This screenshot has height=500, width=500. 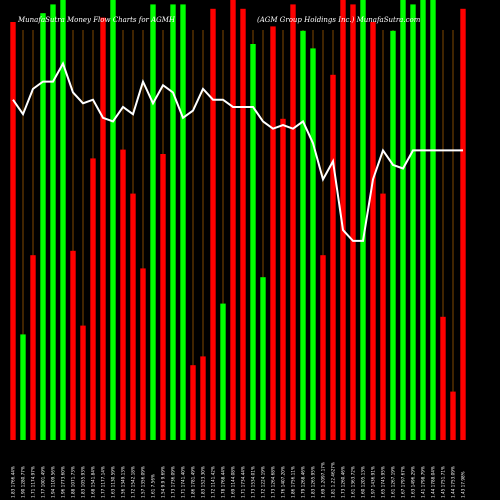 I want to click on x-tick-label-22: 1.69 1144.08%, so click(x=233, y=482).